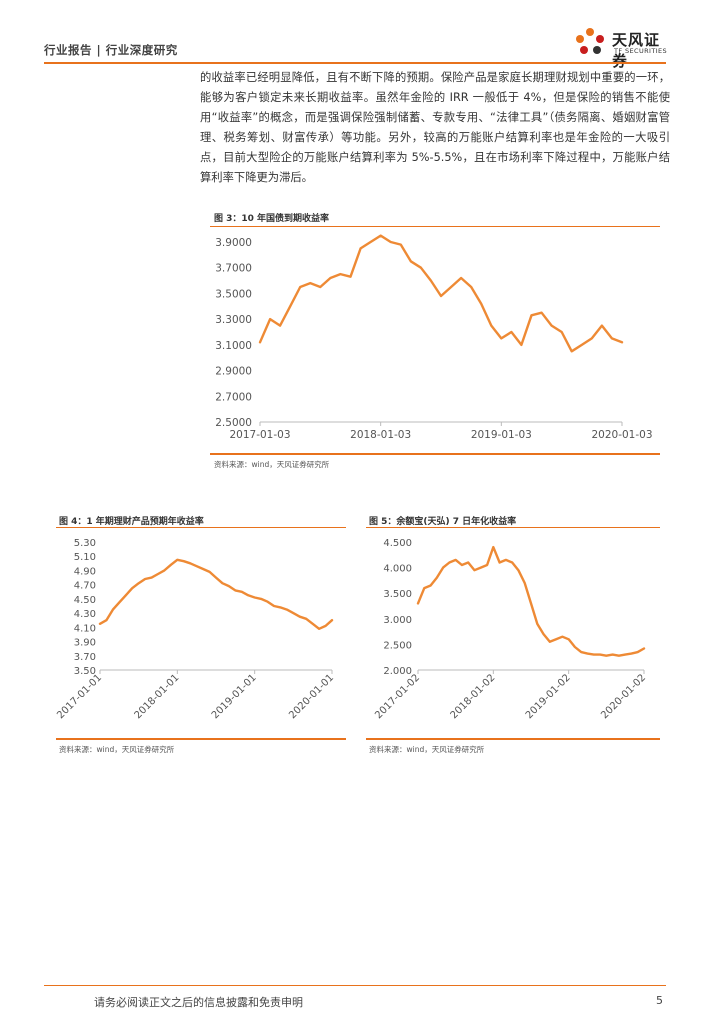 This screenshot has width=724, height=1024. Describe the element at coordinates (85, 628) in the screenshot. I see `y-tick-label: 4.10` at that location.